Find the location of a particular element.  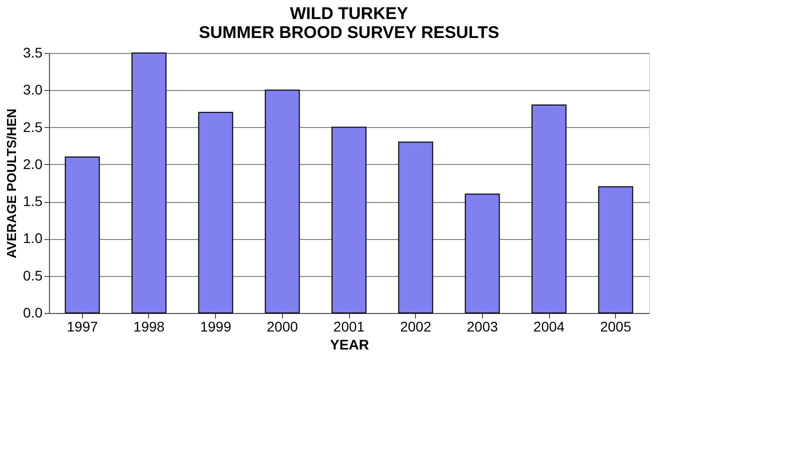

x-tick-label: 2000 is located at coordinates (282, 326).